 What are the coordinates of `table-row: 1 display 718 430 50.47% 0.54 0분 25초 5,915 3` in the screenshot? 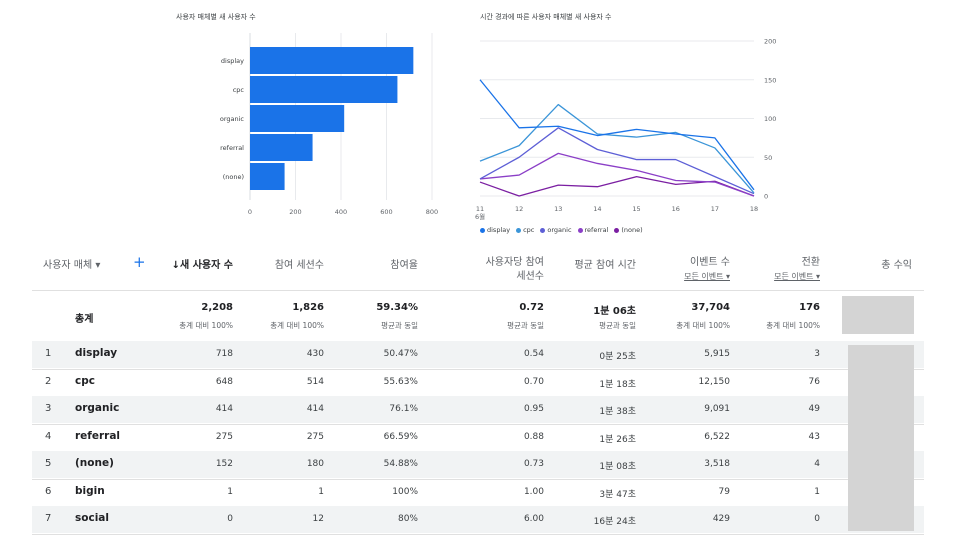 It's located at (478, 354).